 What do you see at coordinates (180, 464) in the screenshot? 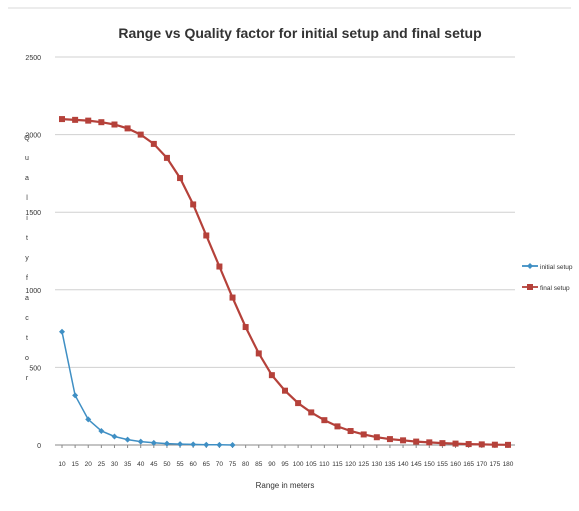
I see `x-tick-label: 55` at bounding box center [180, 464].